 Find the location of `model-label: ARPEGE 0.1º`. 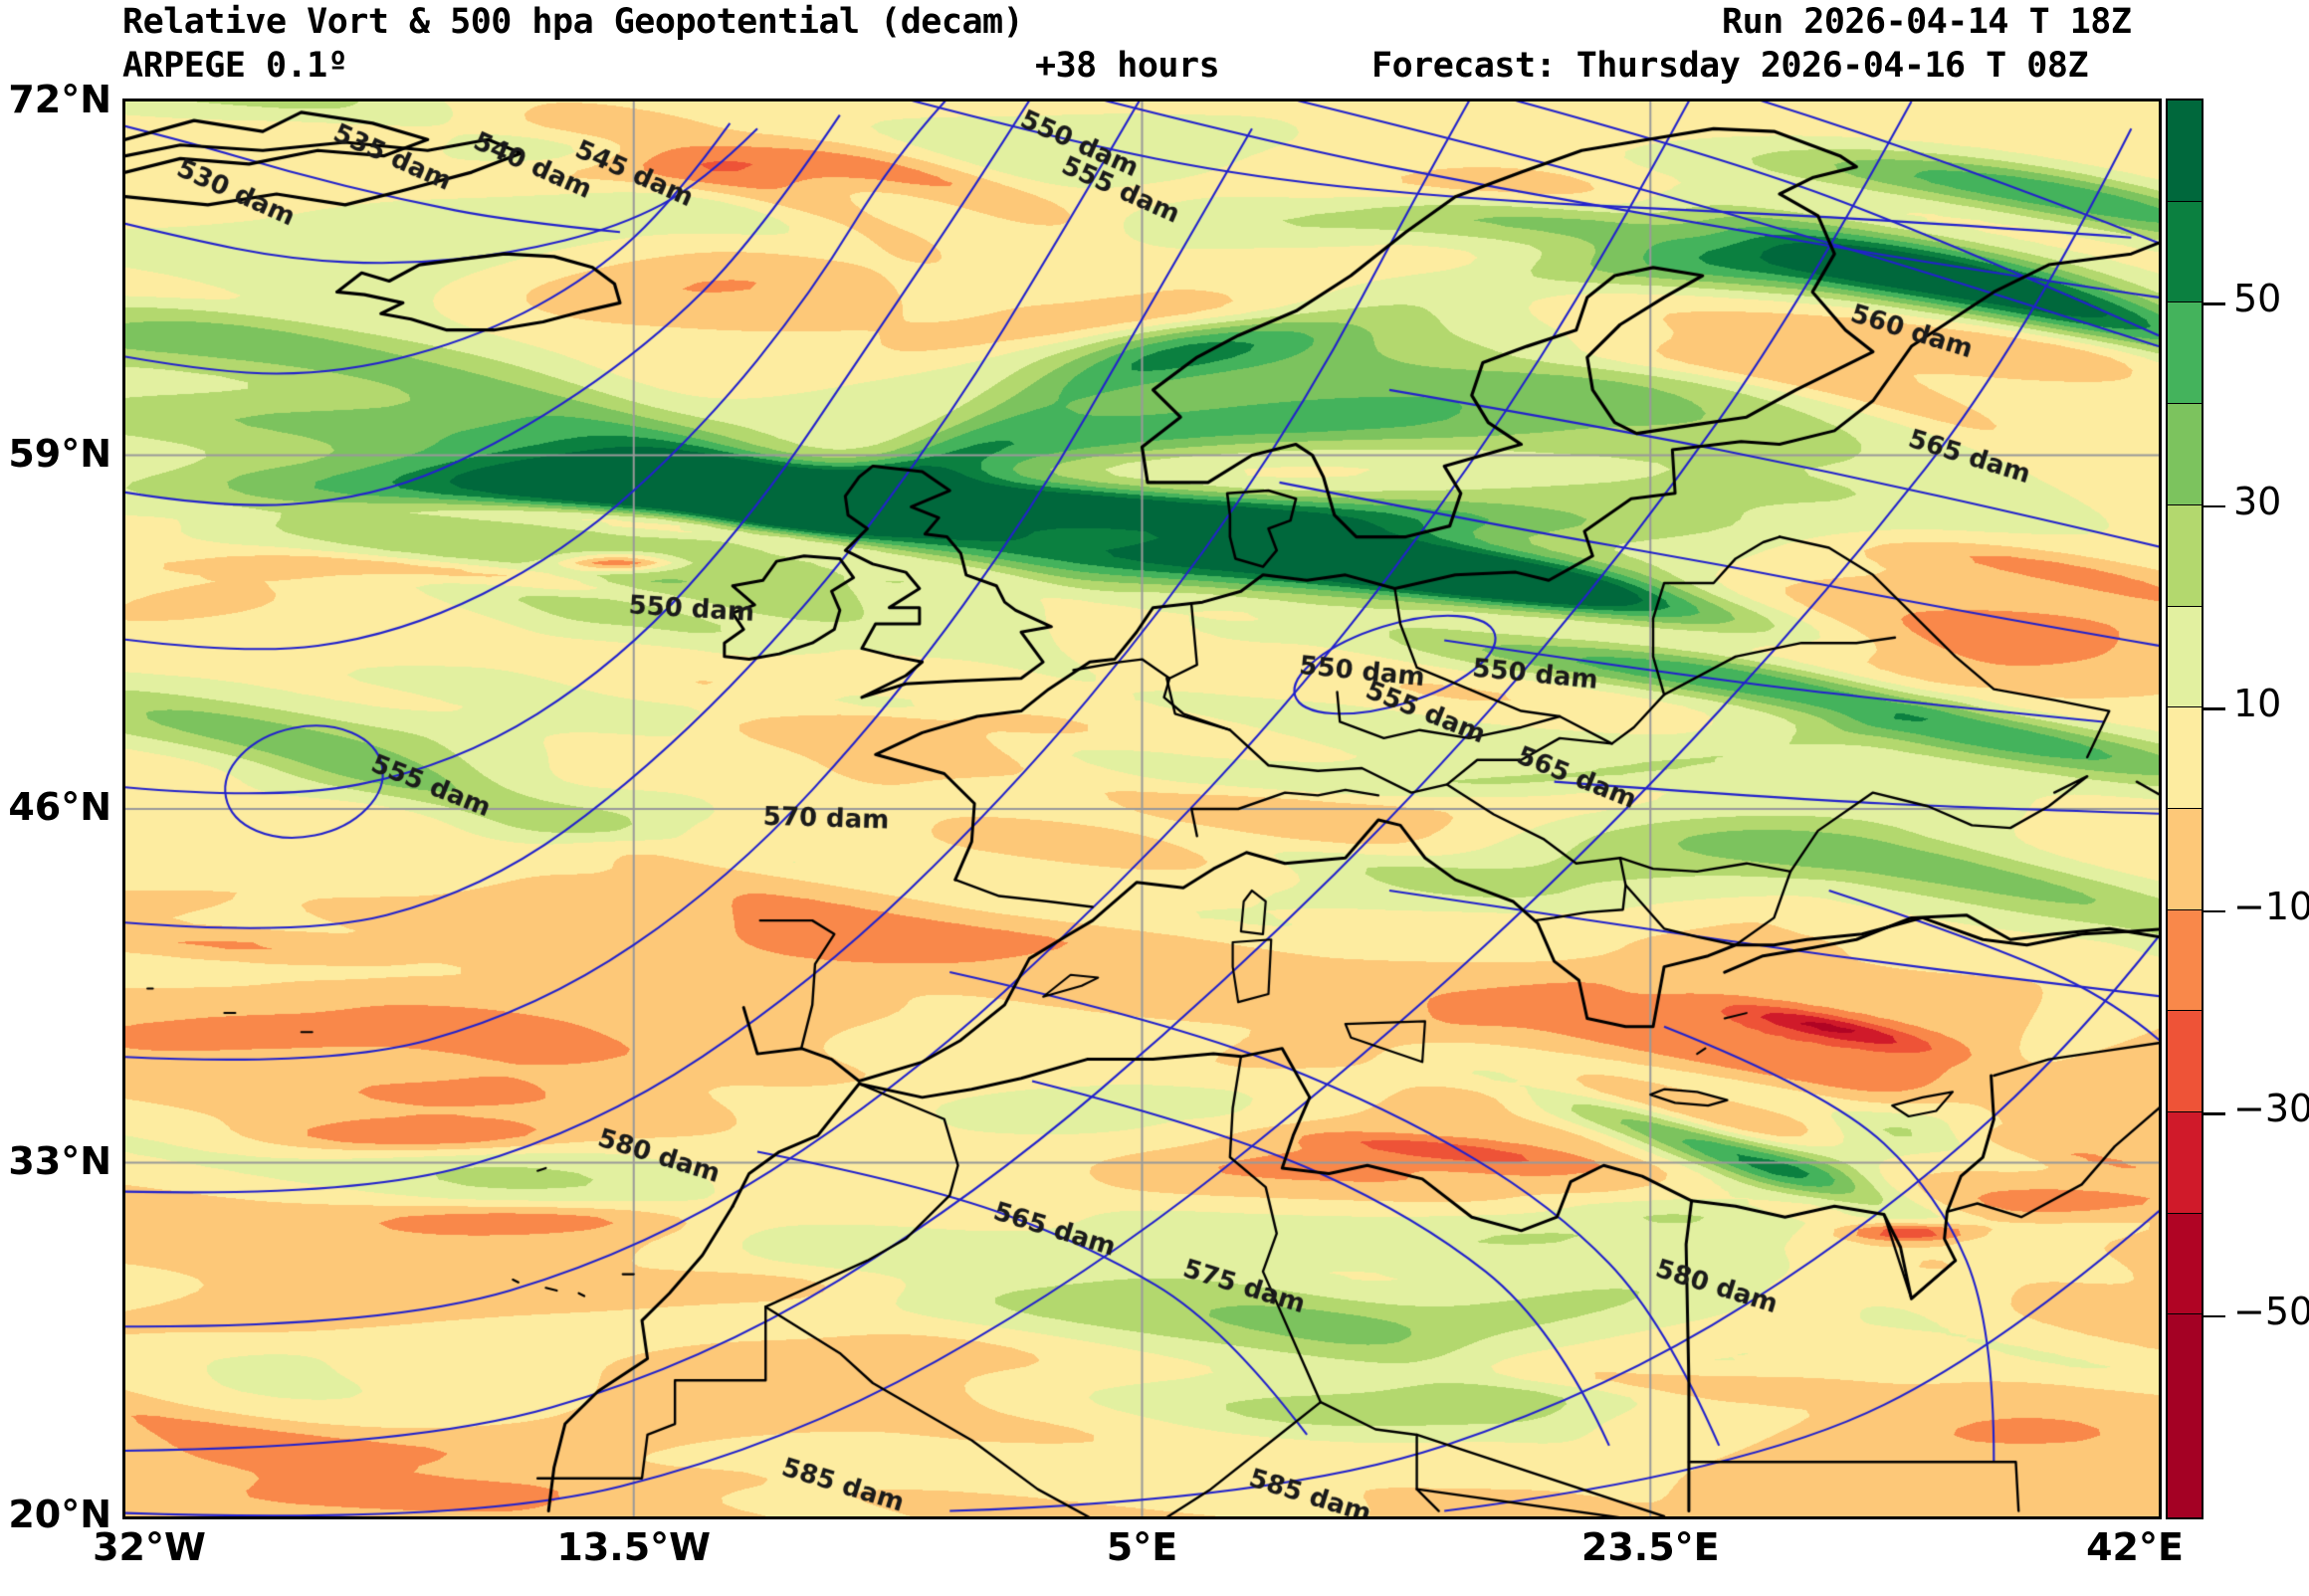

model-label: ARPEGE 0.1º is located at coordinates (235, 66).